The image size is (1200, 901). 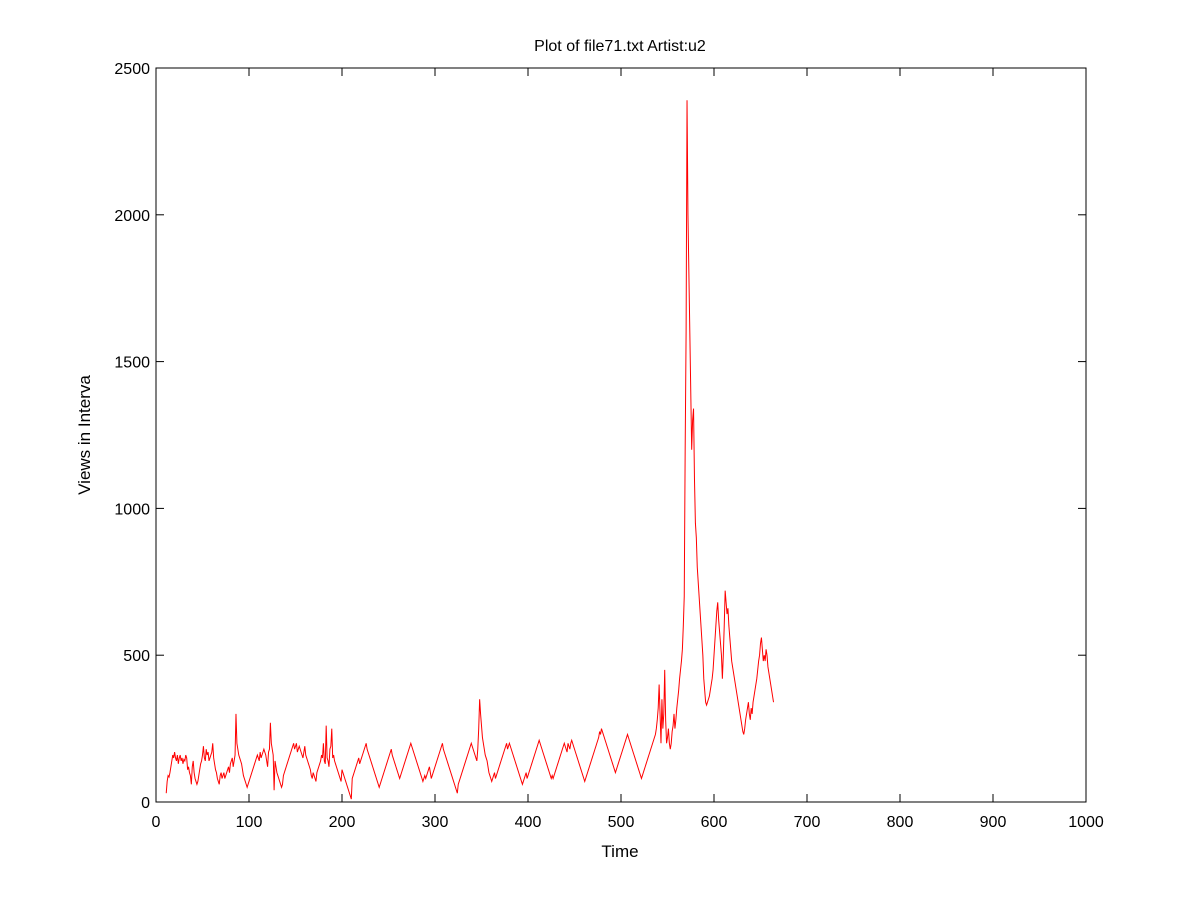 I want to click on y-tick-label: 2500, so click(x=132, y=69).